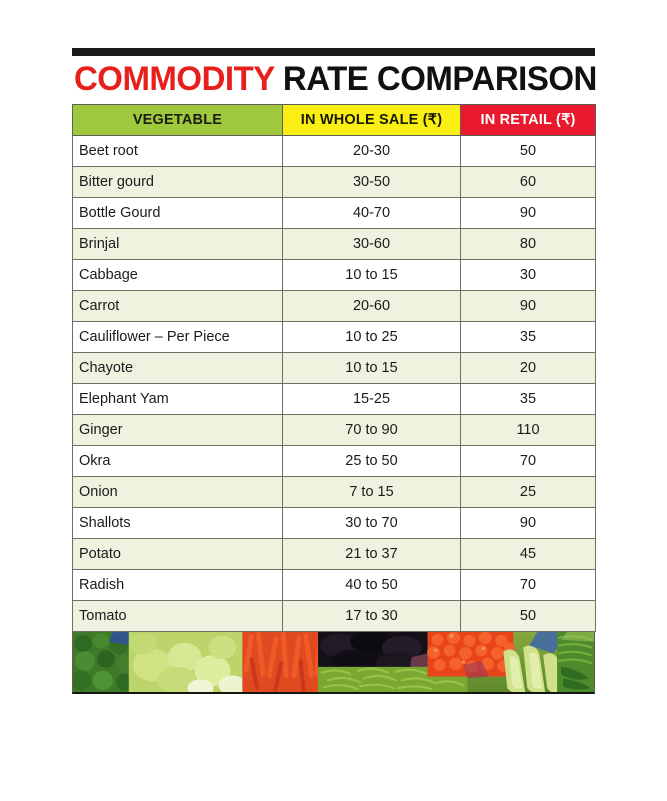 This screenshot has height=801, width=667. What do you see at coordinates (371, 399) in the screenshot?
I see `cell-wholesale: 15-25` at bounding box center [371, 399].